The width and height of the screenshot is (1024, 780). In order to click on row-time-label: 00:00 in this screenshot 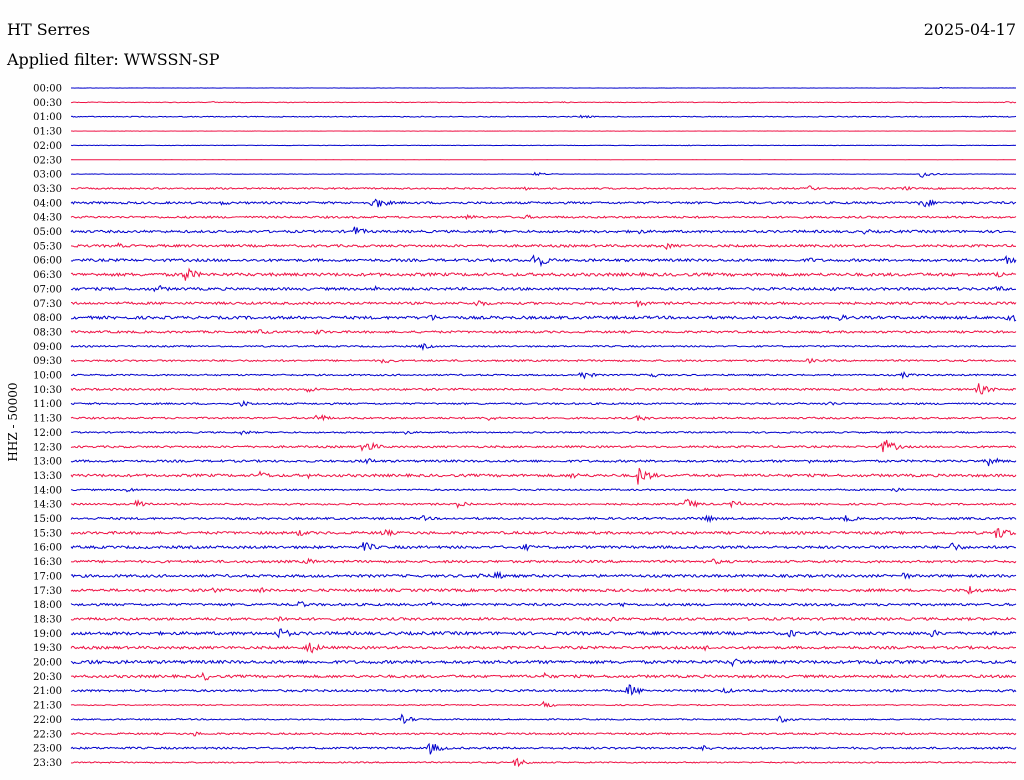, I will do `click(47, 89)`.